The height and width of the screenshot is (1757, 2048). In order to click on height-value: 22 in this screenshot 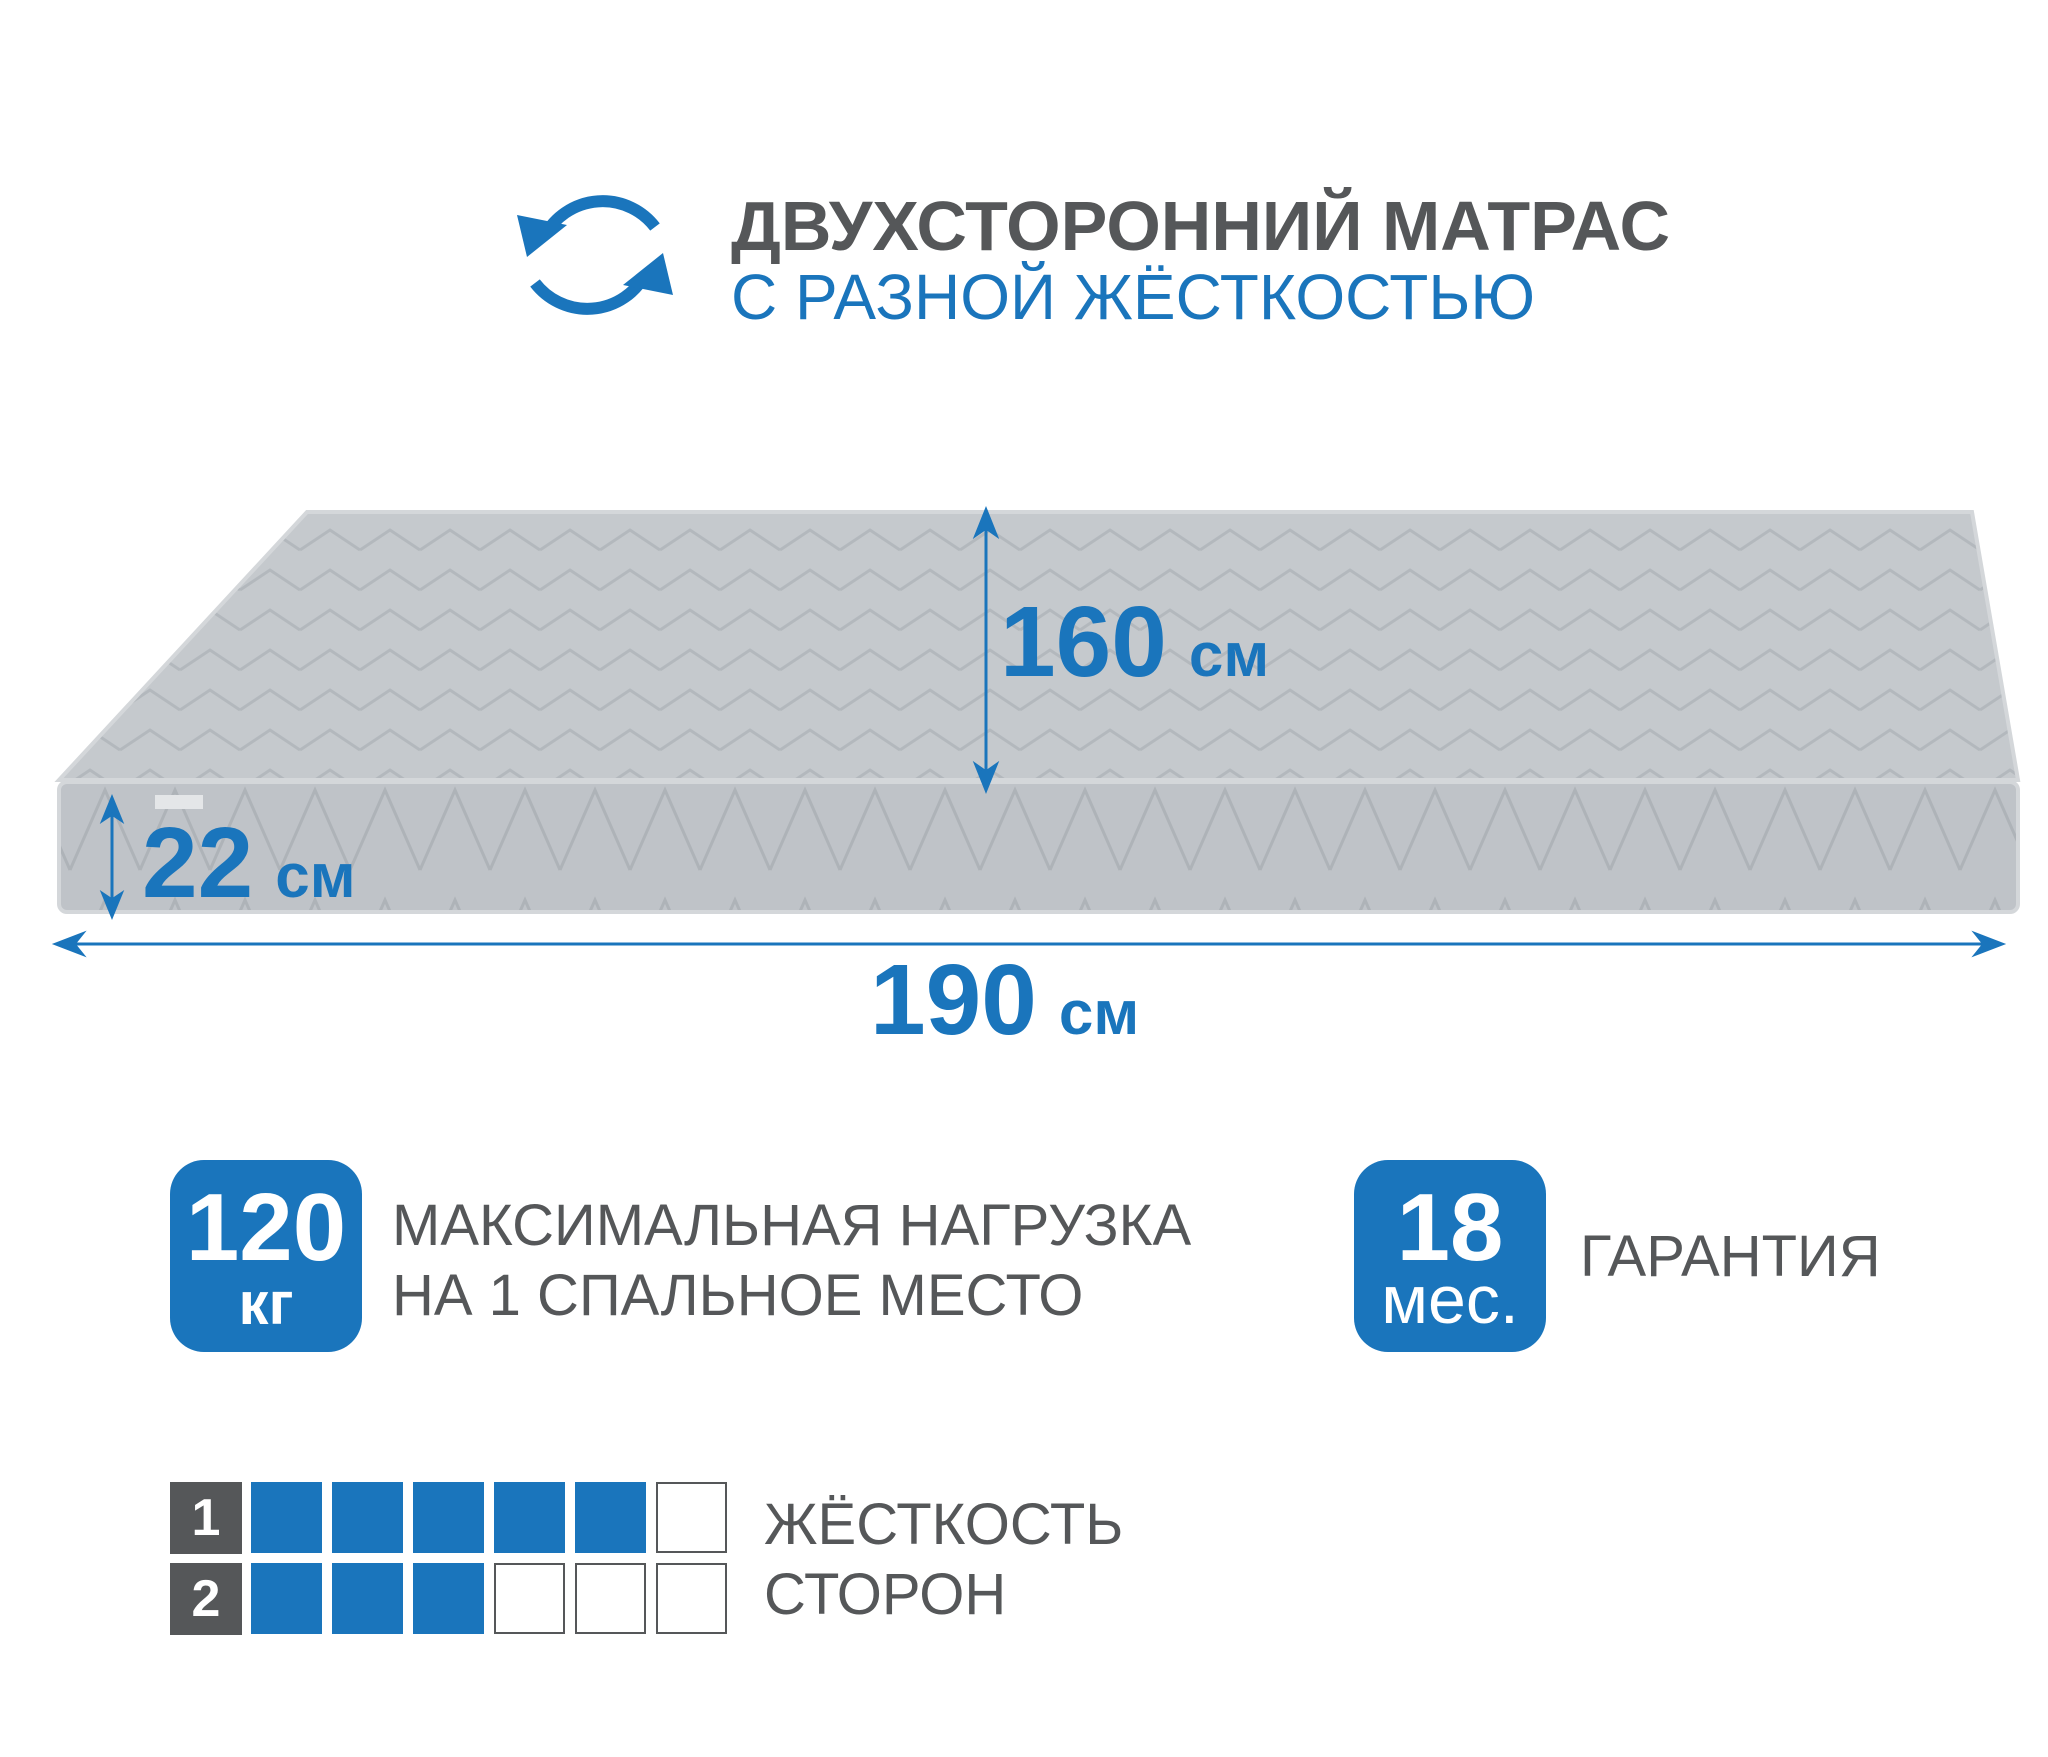, I will do `click(198, 863)`.